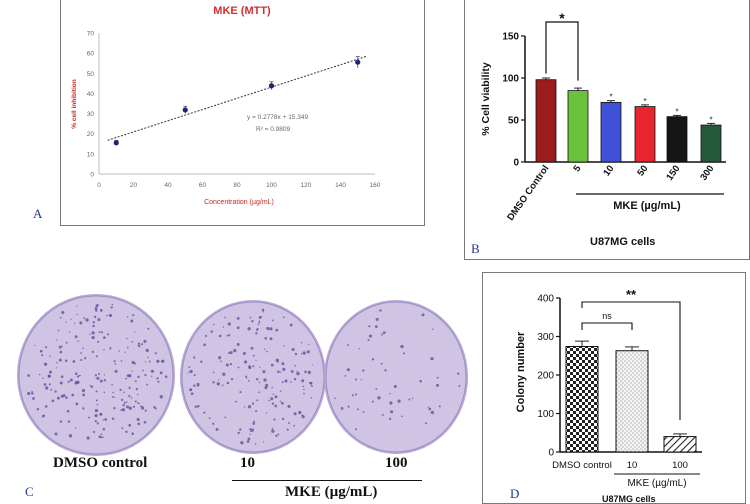 Image resolution: width=750 pixels, height=504 pixels. What do you see at coordinates (91, 134) in the screenshot?
I see `panel-a-y-tick-label: 20` at bounding box center [91, 134].